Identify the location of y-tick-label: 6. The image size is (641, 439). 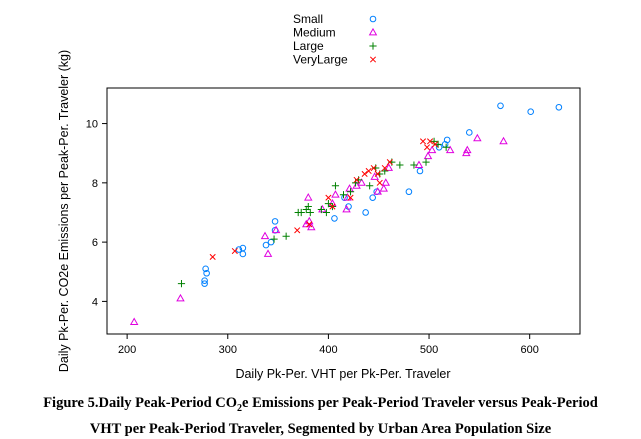
(95, 243).